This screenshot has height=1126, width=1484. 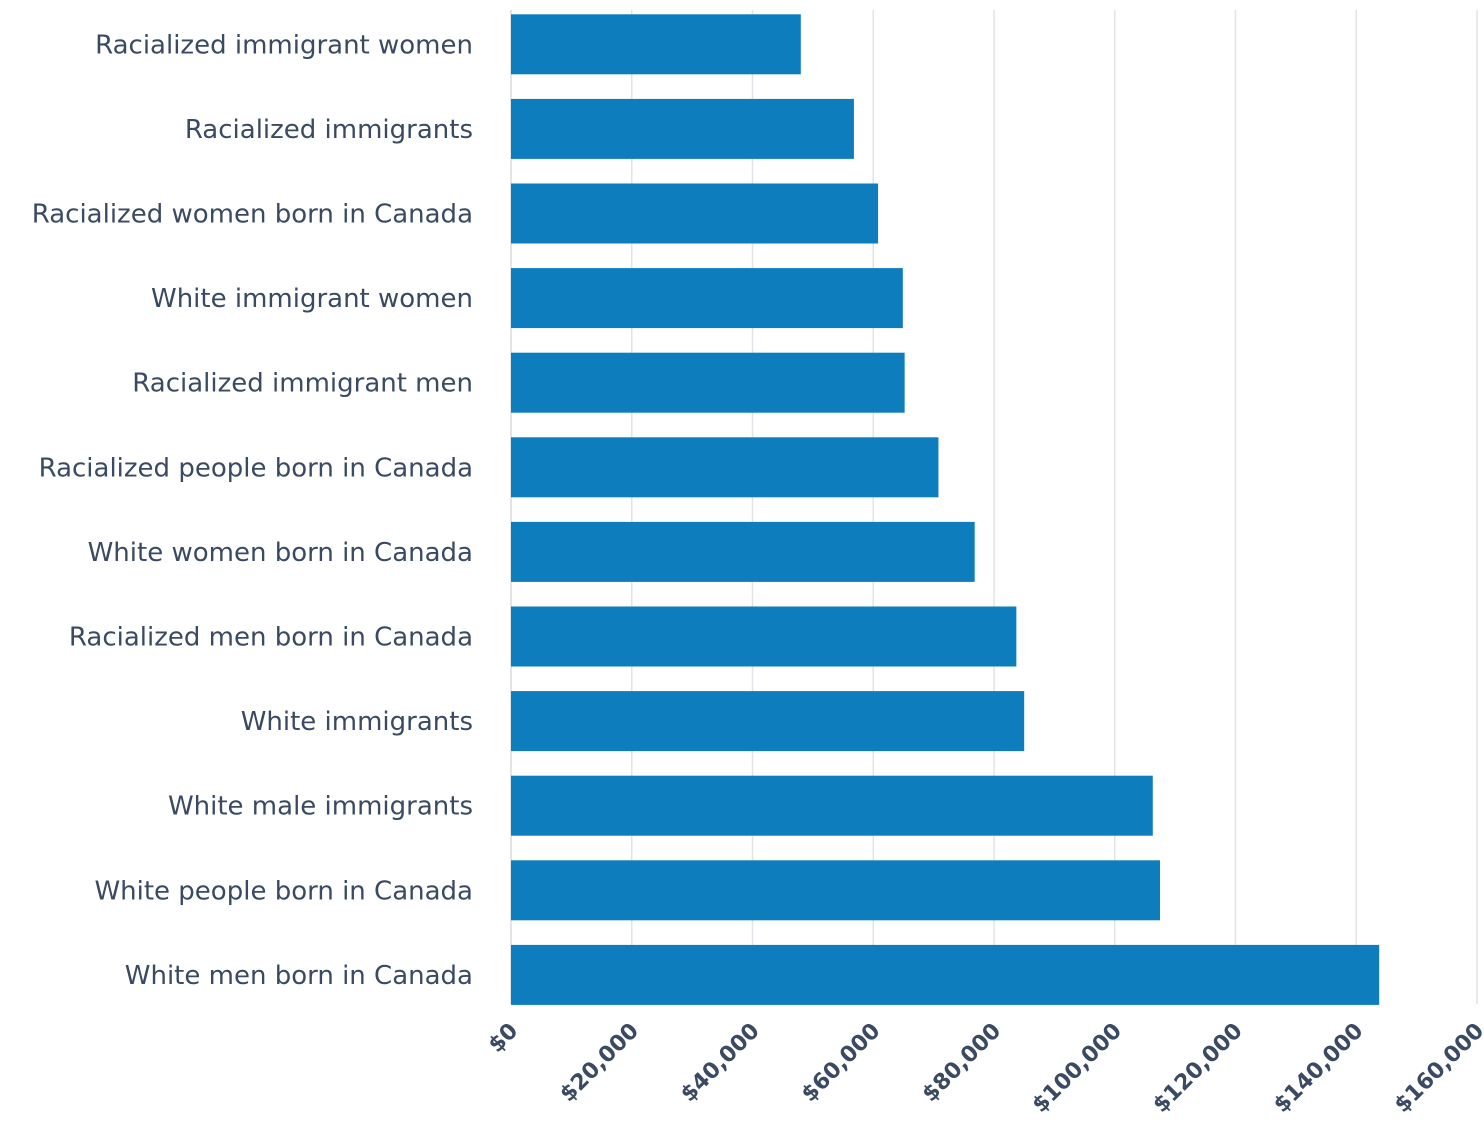 I want to click on x-tick-label: $140,000, so click(x=1318, y=1068).